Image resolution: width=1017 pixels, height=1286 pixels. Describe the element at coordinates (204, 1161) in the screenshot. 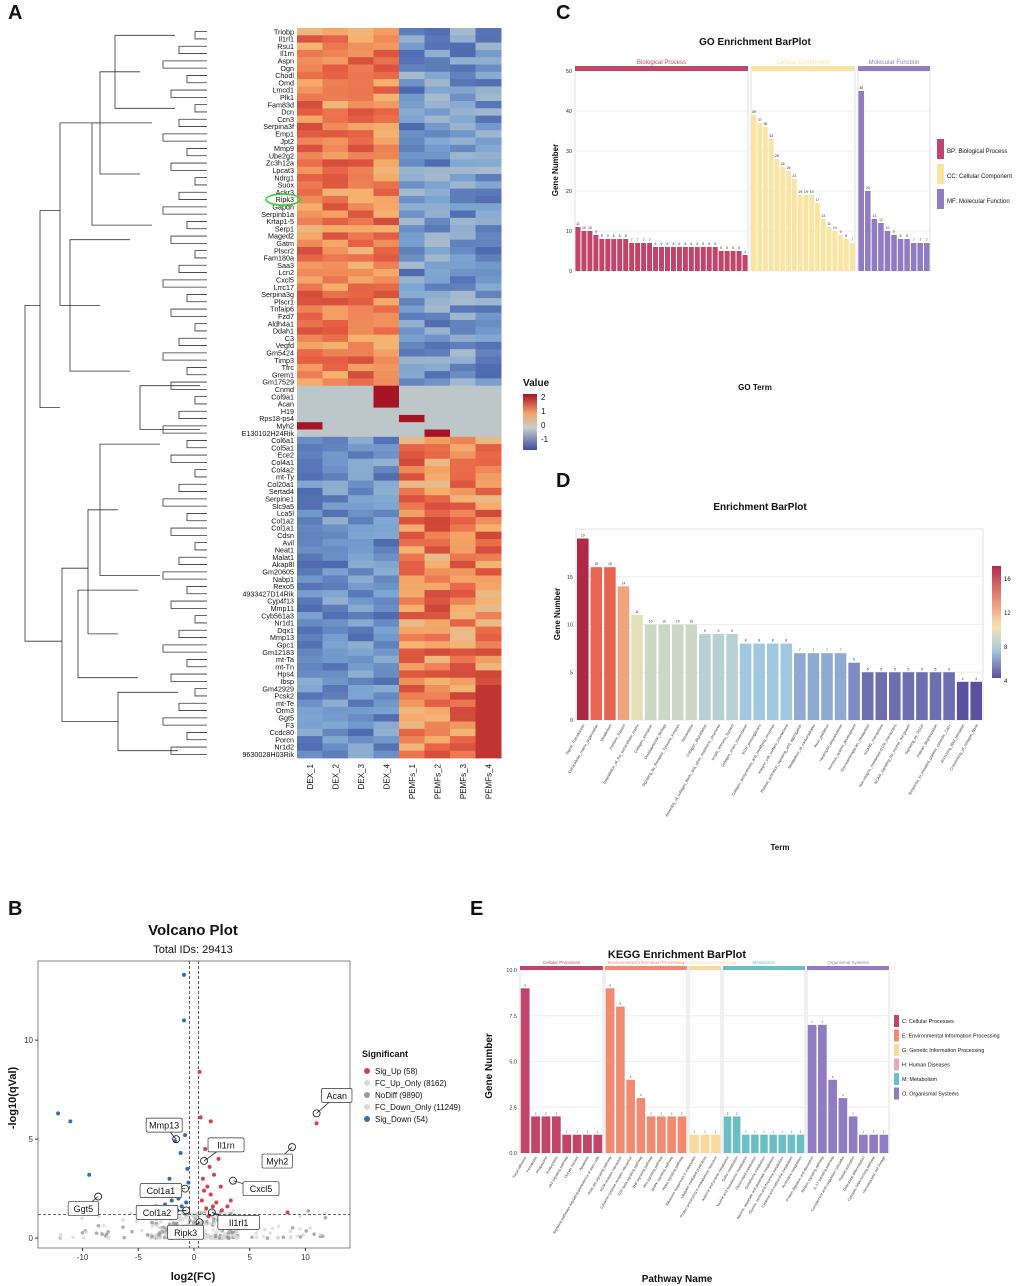

I see `volcano-label-ring` at that location.